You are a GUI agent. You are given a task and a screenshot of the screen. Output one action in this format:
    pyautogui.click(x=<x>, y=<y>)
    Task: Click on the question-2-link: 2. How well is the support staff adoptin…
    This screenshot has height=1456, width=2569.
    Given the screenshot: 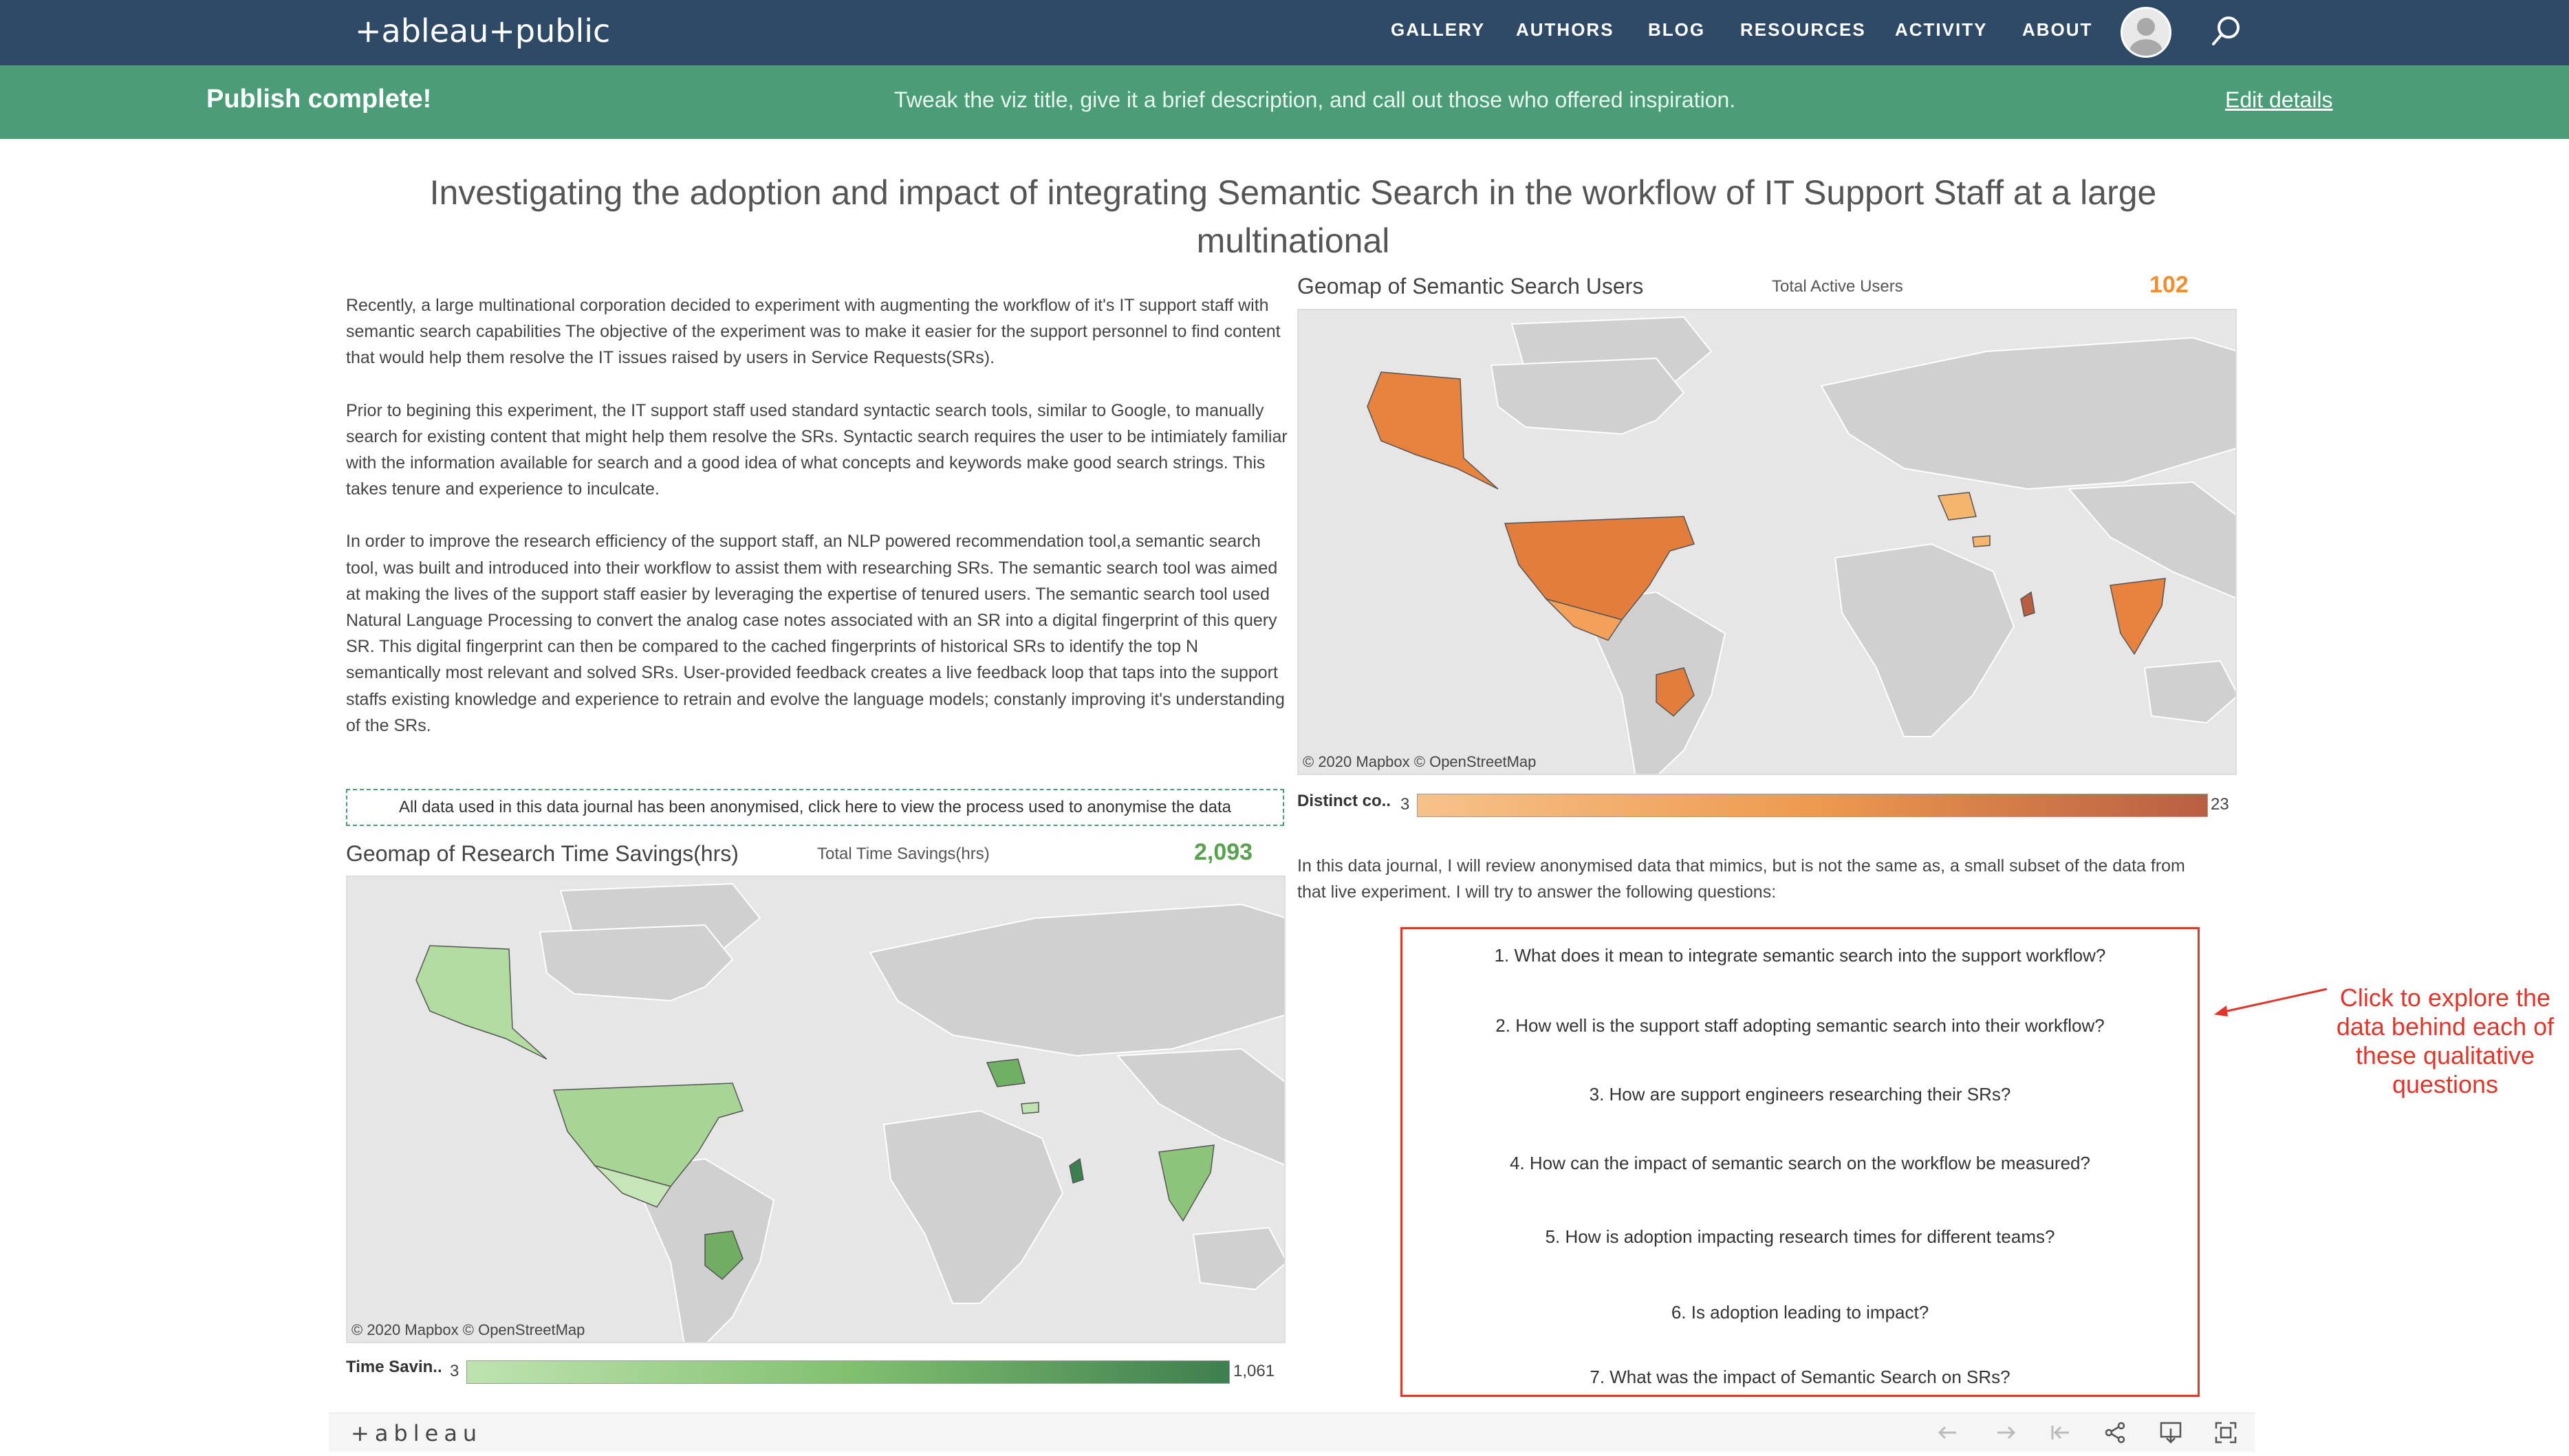 What is the action you would take?
    pyautogui.click(x=1800, y=1025)
    